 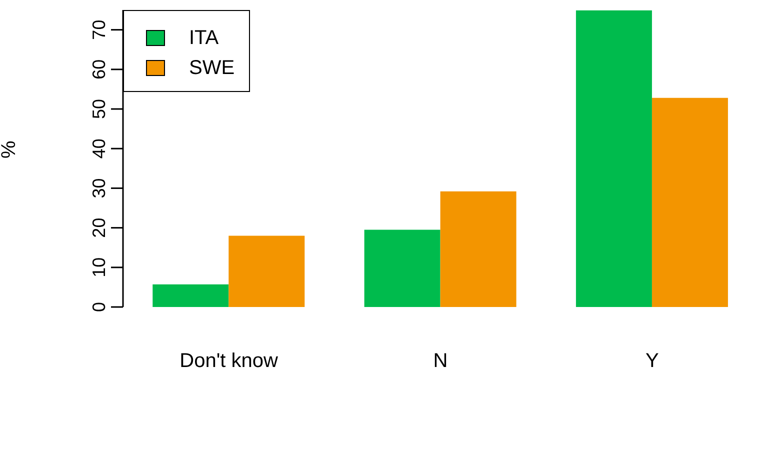 What do you see at coordinates (204, 38) in the screenshot?
I see `legend-label: ITA` at bounding box center [204, 38].